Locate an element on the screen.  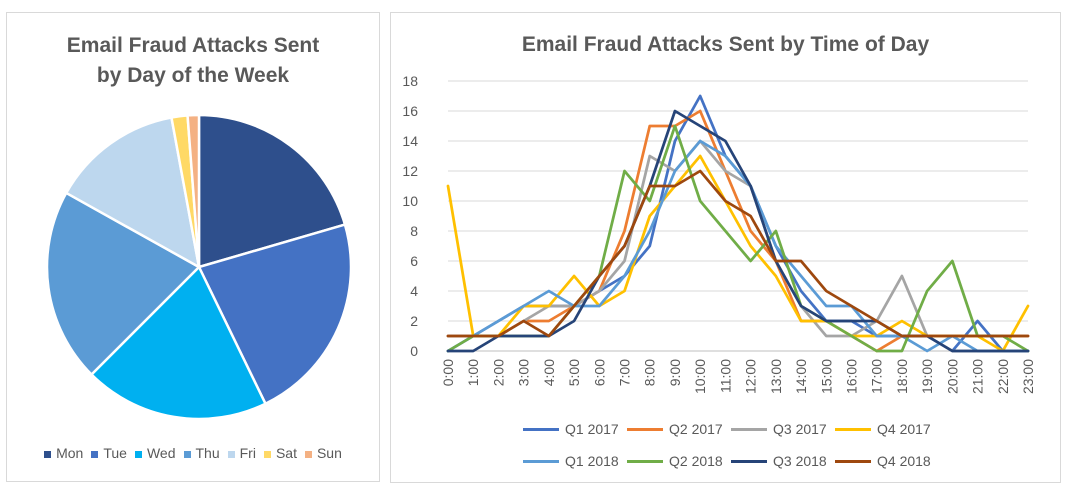
x-tick-label: 2:00 is located at coordinates (498, 372).